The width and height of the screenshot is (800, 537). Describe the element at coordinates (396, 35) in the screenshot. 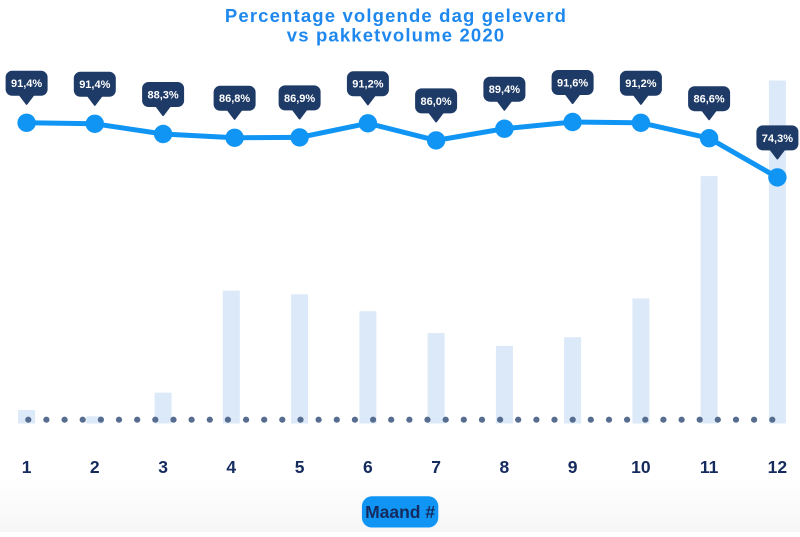

I see `svg-text: vs pakketvolume 2020` at that location.